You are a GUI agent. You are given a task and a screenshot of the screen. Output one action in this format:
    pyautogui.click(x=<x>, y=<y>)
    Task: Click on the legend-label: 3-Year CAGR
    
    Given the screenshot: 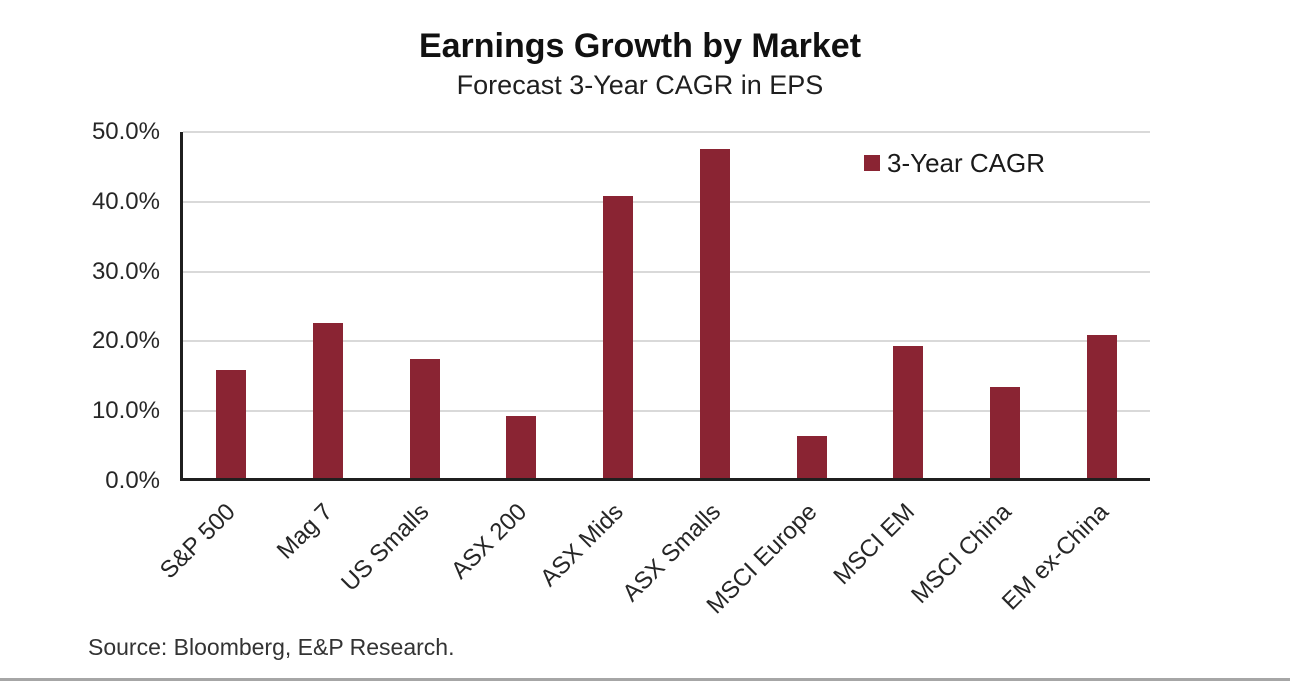 What is the action you would take?
    pyautogui.click(x=966, y=163)
    